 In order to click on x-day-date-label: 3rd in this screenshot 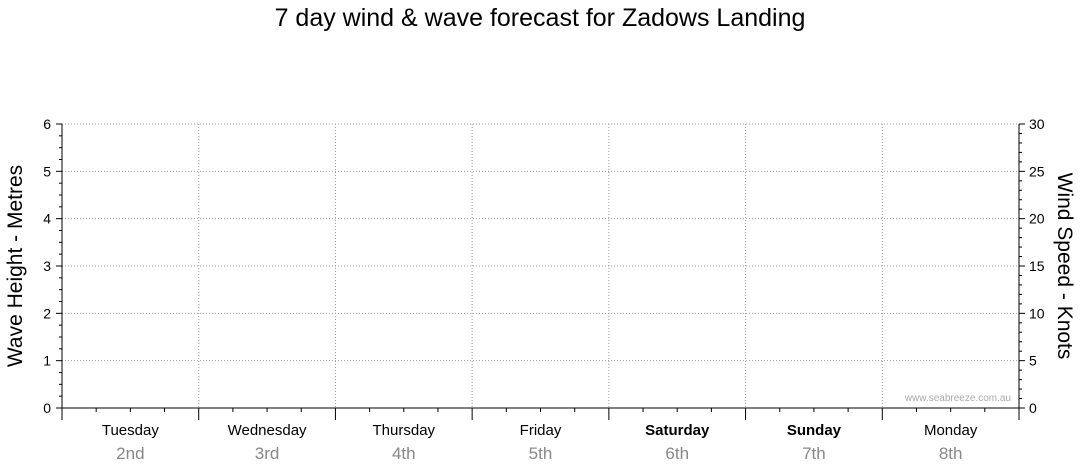, I will do `click(267, 453)`.